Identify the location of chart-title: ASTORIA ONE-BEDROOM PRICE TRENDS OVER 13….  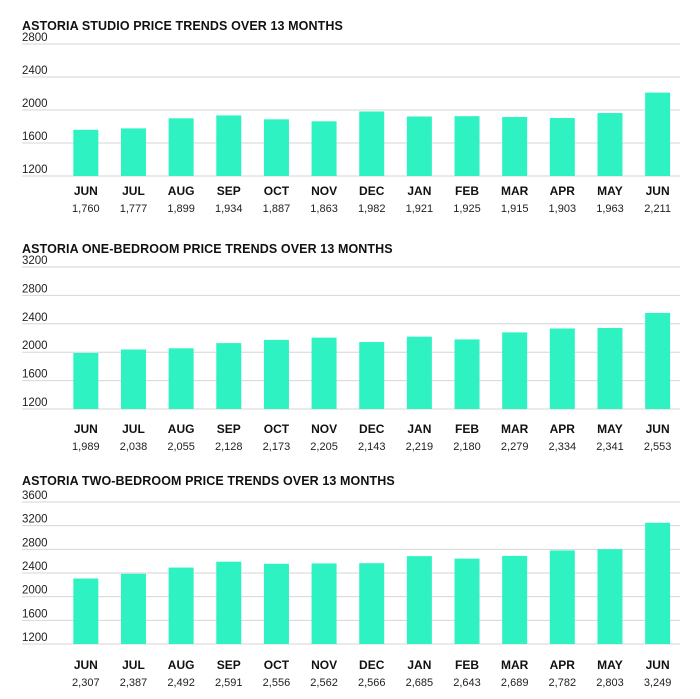
(207, 249).